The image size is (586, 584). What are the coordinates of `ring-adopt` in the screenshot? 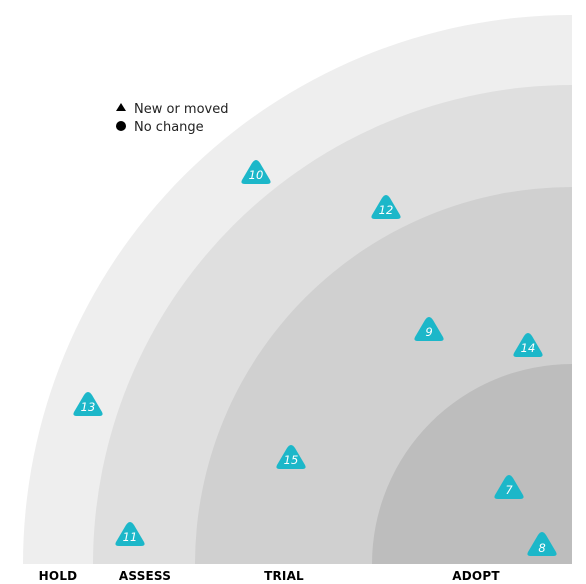 It's located at (472, 464).